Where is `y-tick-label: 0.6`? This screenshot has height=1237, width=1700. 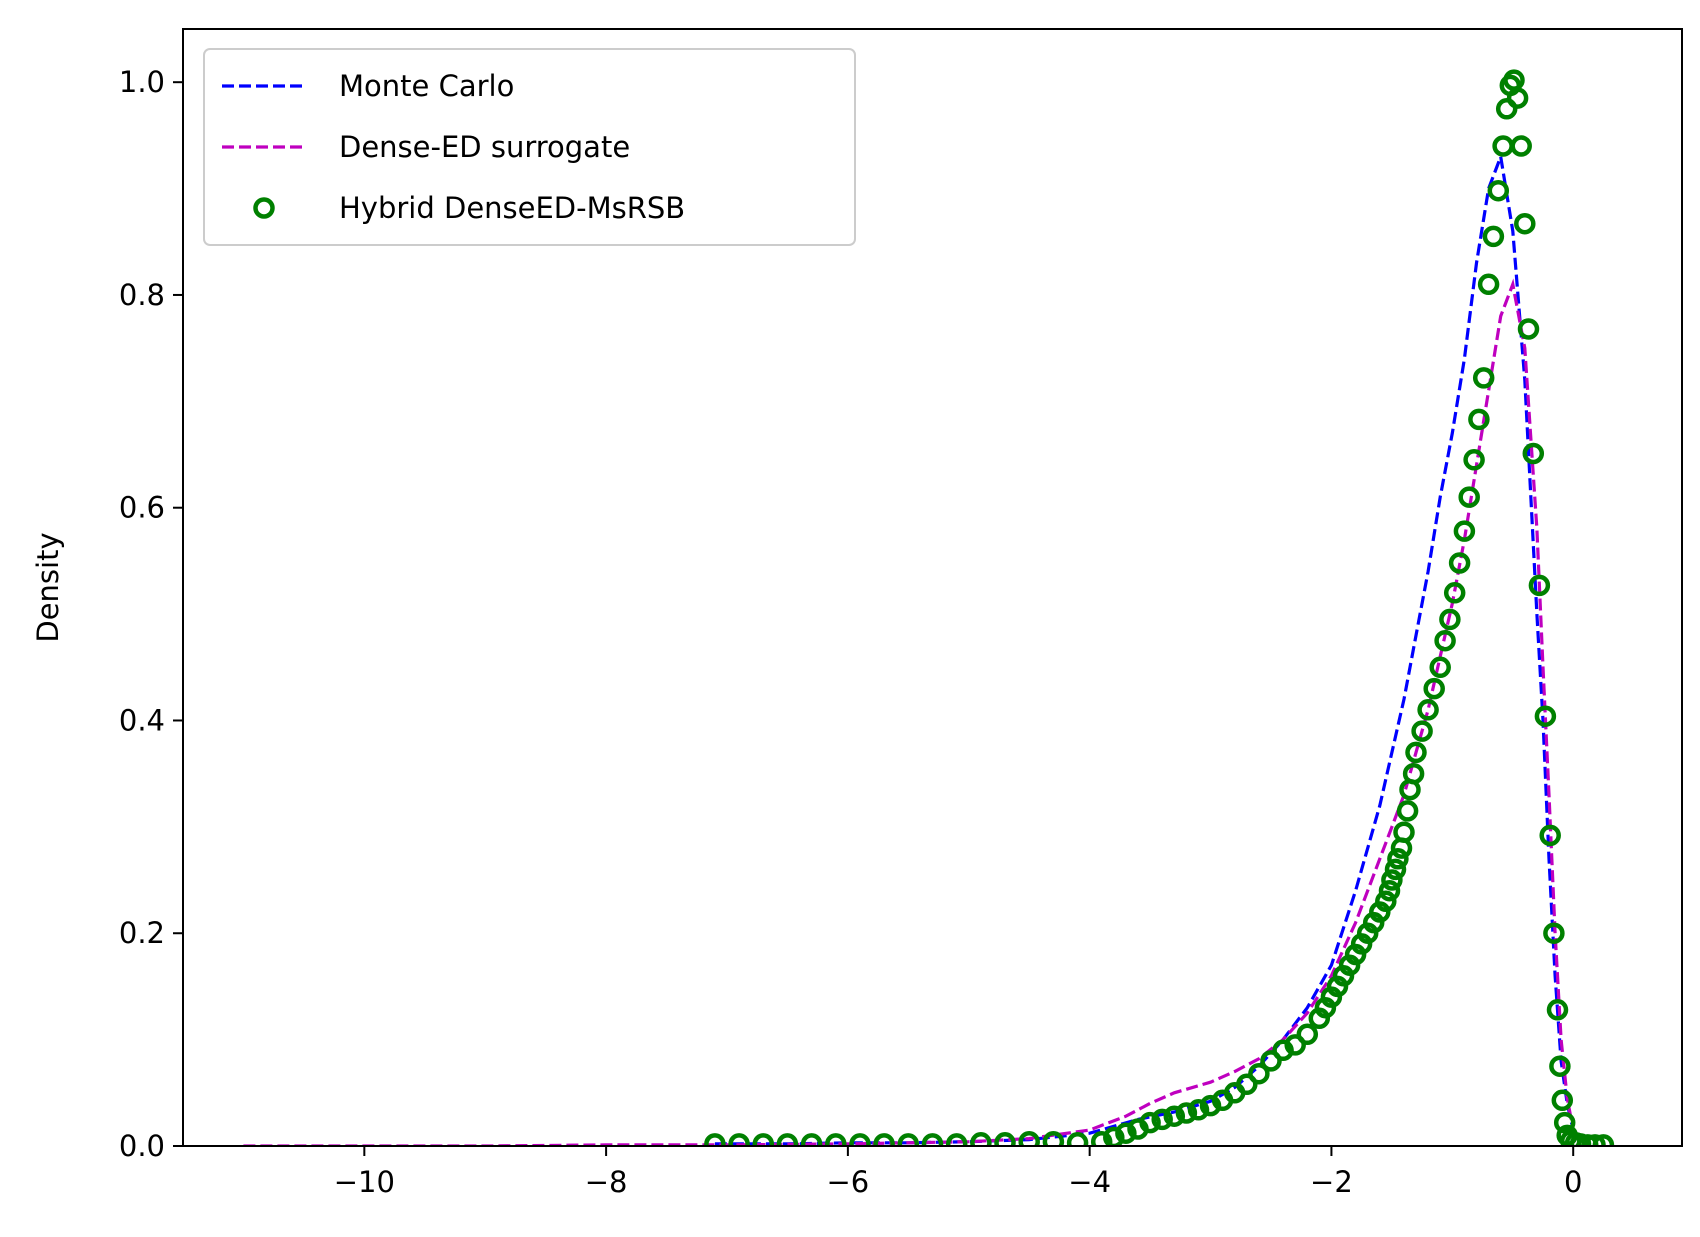
y-tick-label: 0.6 is located at coordinates (142, 508).